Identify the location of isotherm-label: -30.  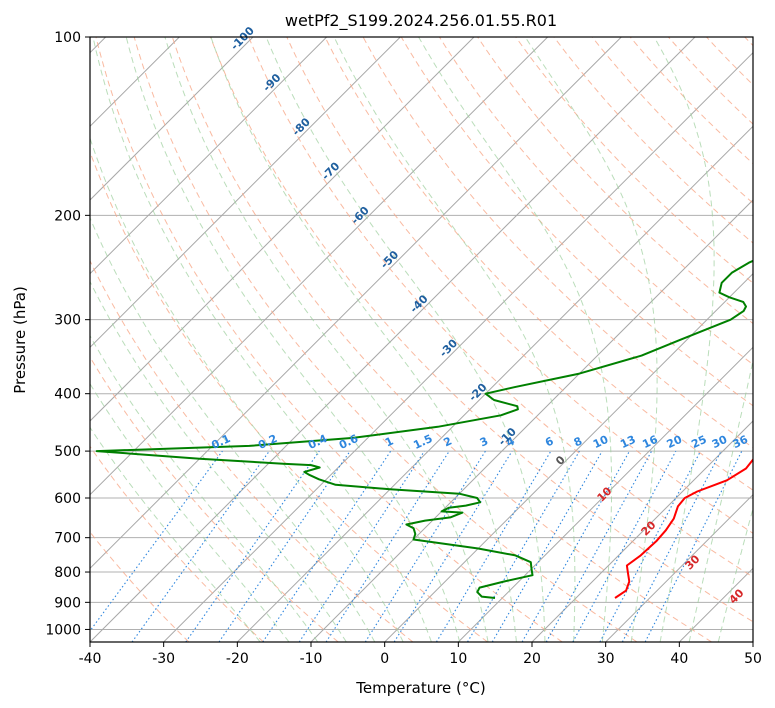
(448, 347).